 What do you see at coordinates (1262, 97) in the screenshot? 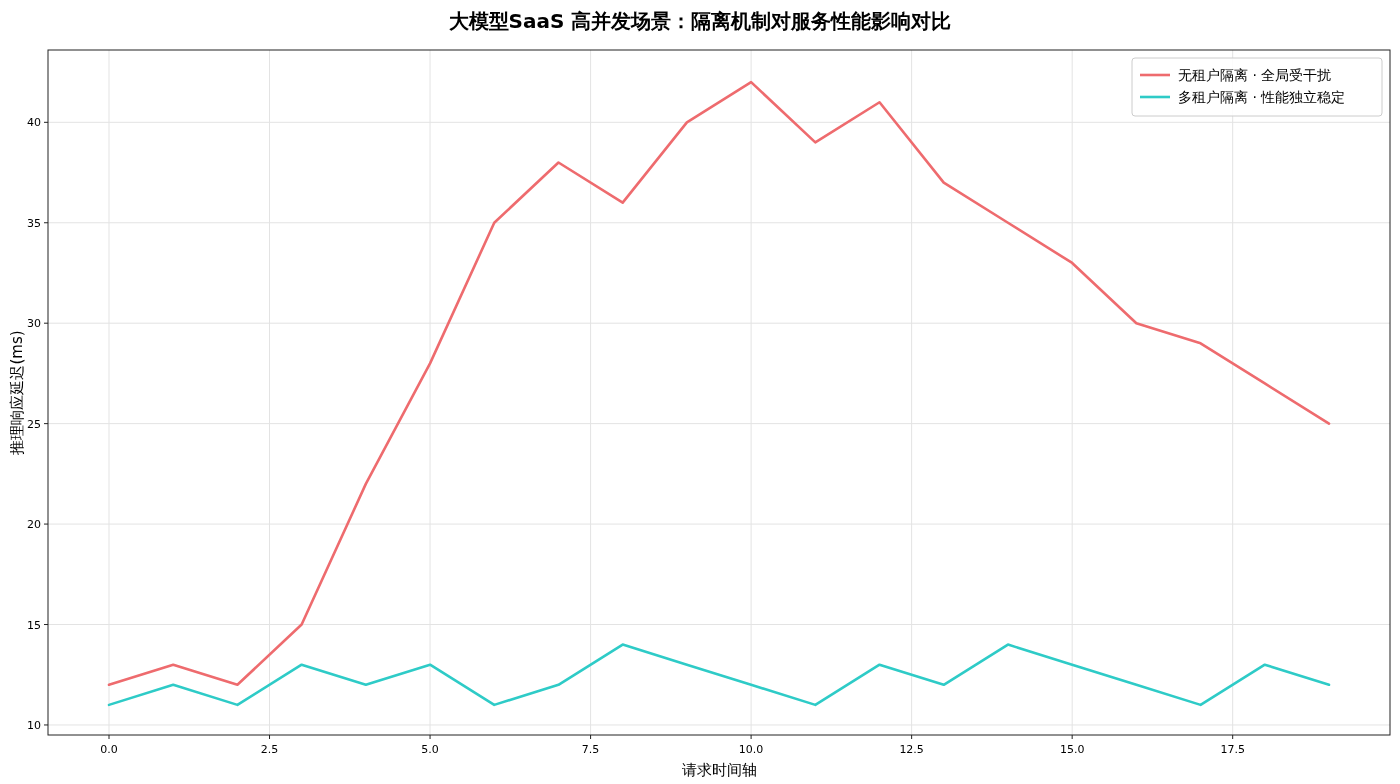
I see `legend-label: 多租户隔离 · 性能独立稳定` at bounding box center [1262, 97].